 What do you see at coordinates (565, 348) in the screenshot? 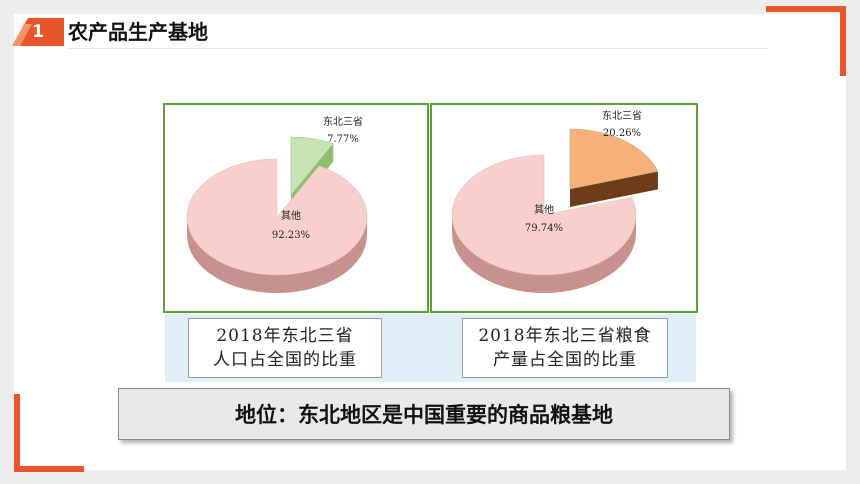
I see `grain-chart-caption: 2018年东北三省粮食 产量占全国的比重` at bounding box center [565, 348].